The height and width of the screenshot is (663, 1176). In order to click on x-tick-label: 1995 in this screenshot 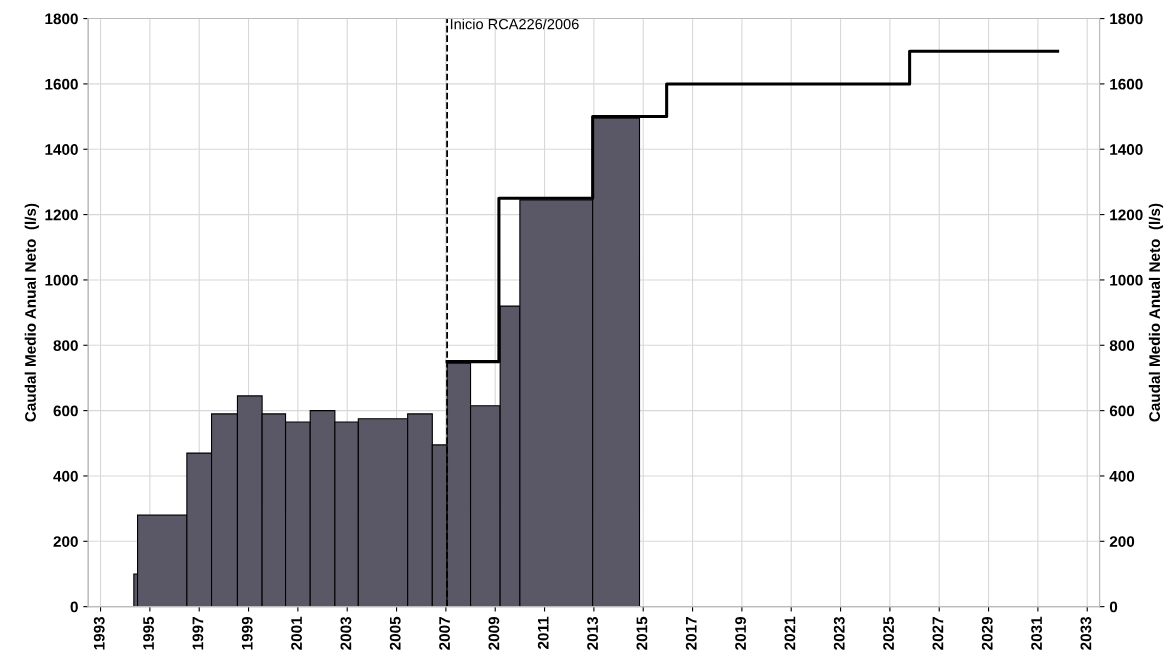, I will do `click(148, 633)`.